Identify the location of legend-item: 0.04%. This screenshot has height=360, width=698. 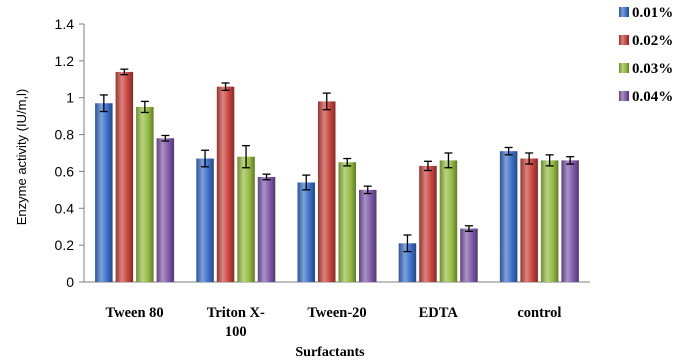
(646, 97).